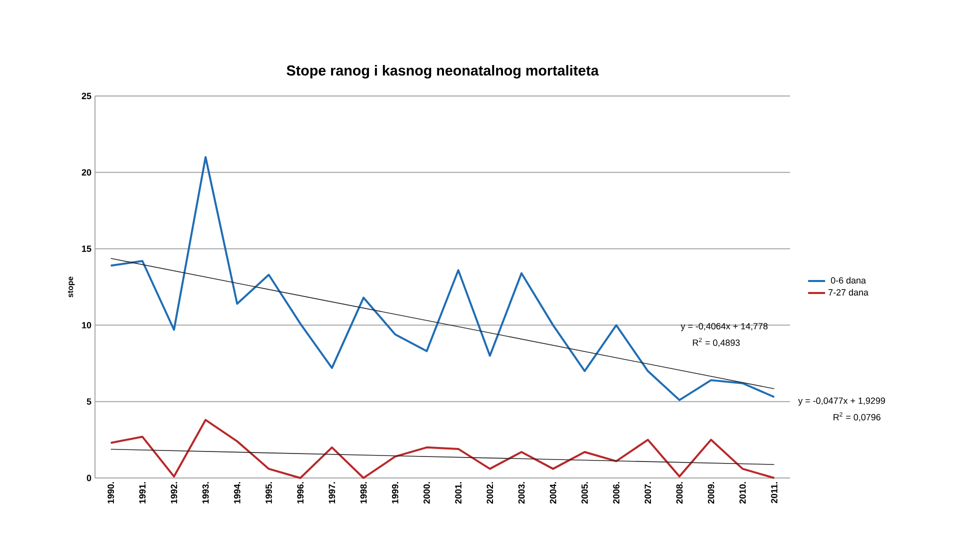  Describe the element at coordinates (111, 493) in the screenshot. I see `x-tick-label: 1990.` at that location.